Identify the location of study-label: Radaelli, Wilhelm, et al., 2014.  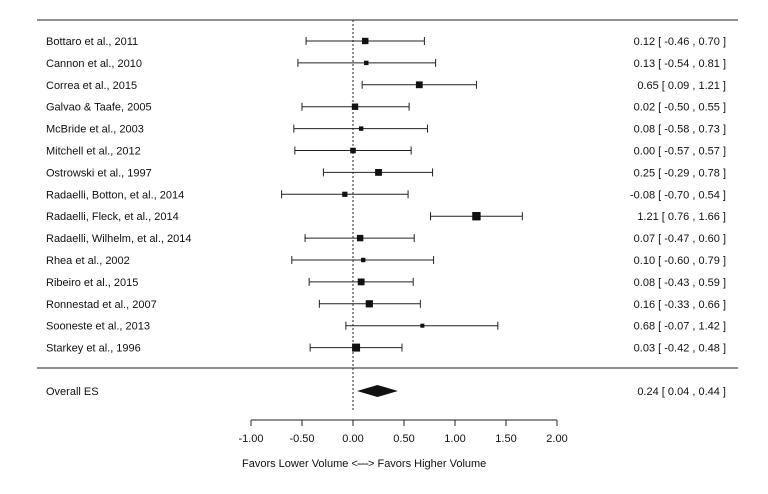
(119, 239).